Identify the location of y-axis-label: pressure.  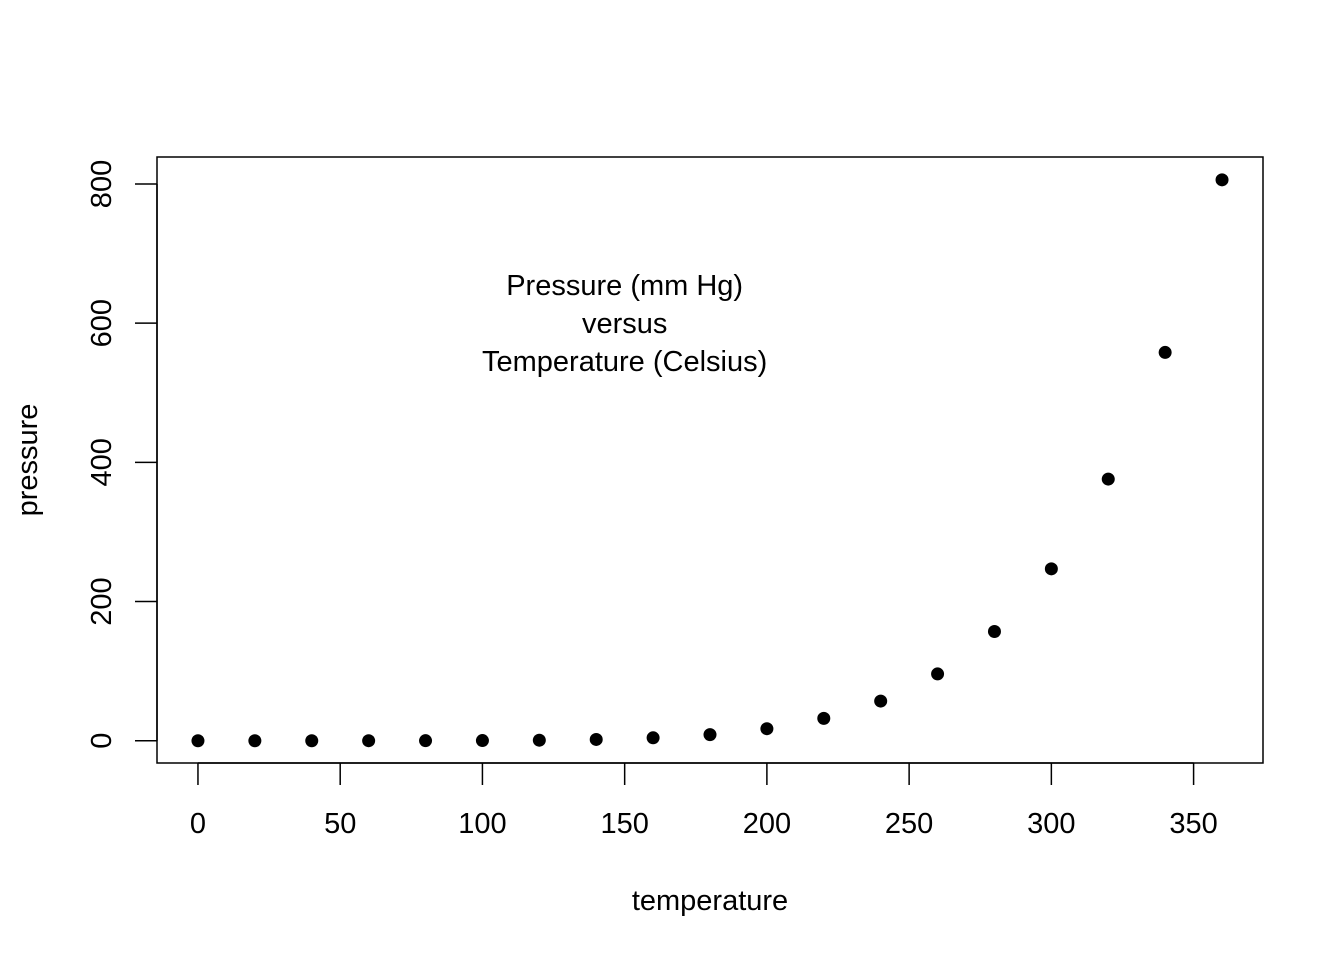
(28, 460).